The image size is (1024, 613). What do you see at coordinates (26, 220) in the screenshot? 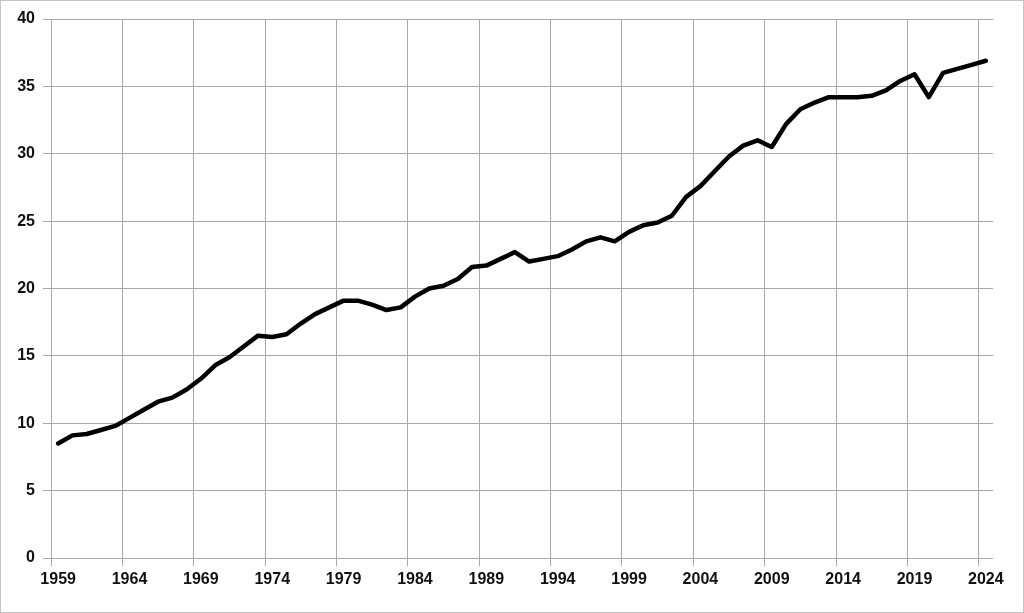
I see `y-tick-label: 25` at bounding box center [26, 220].